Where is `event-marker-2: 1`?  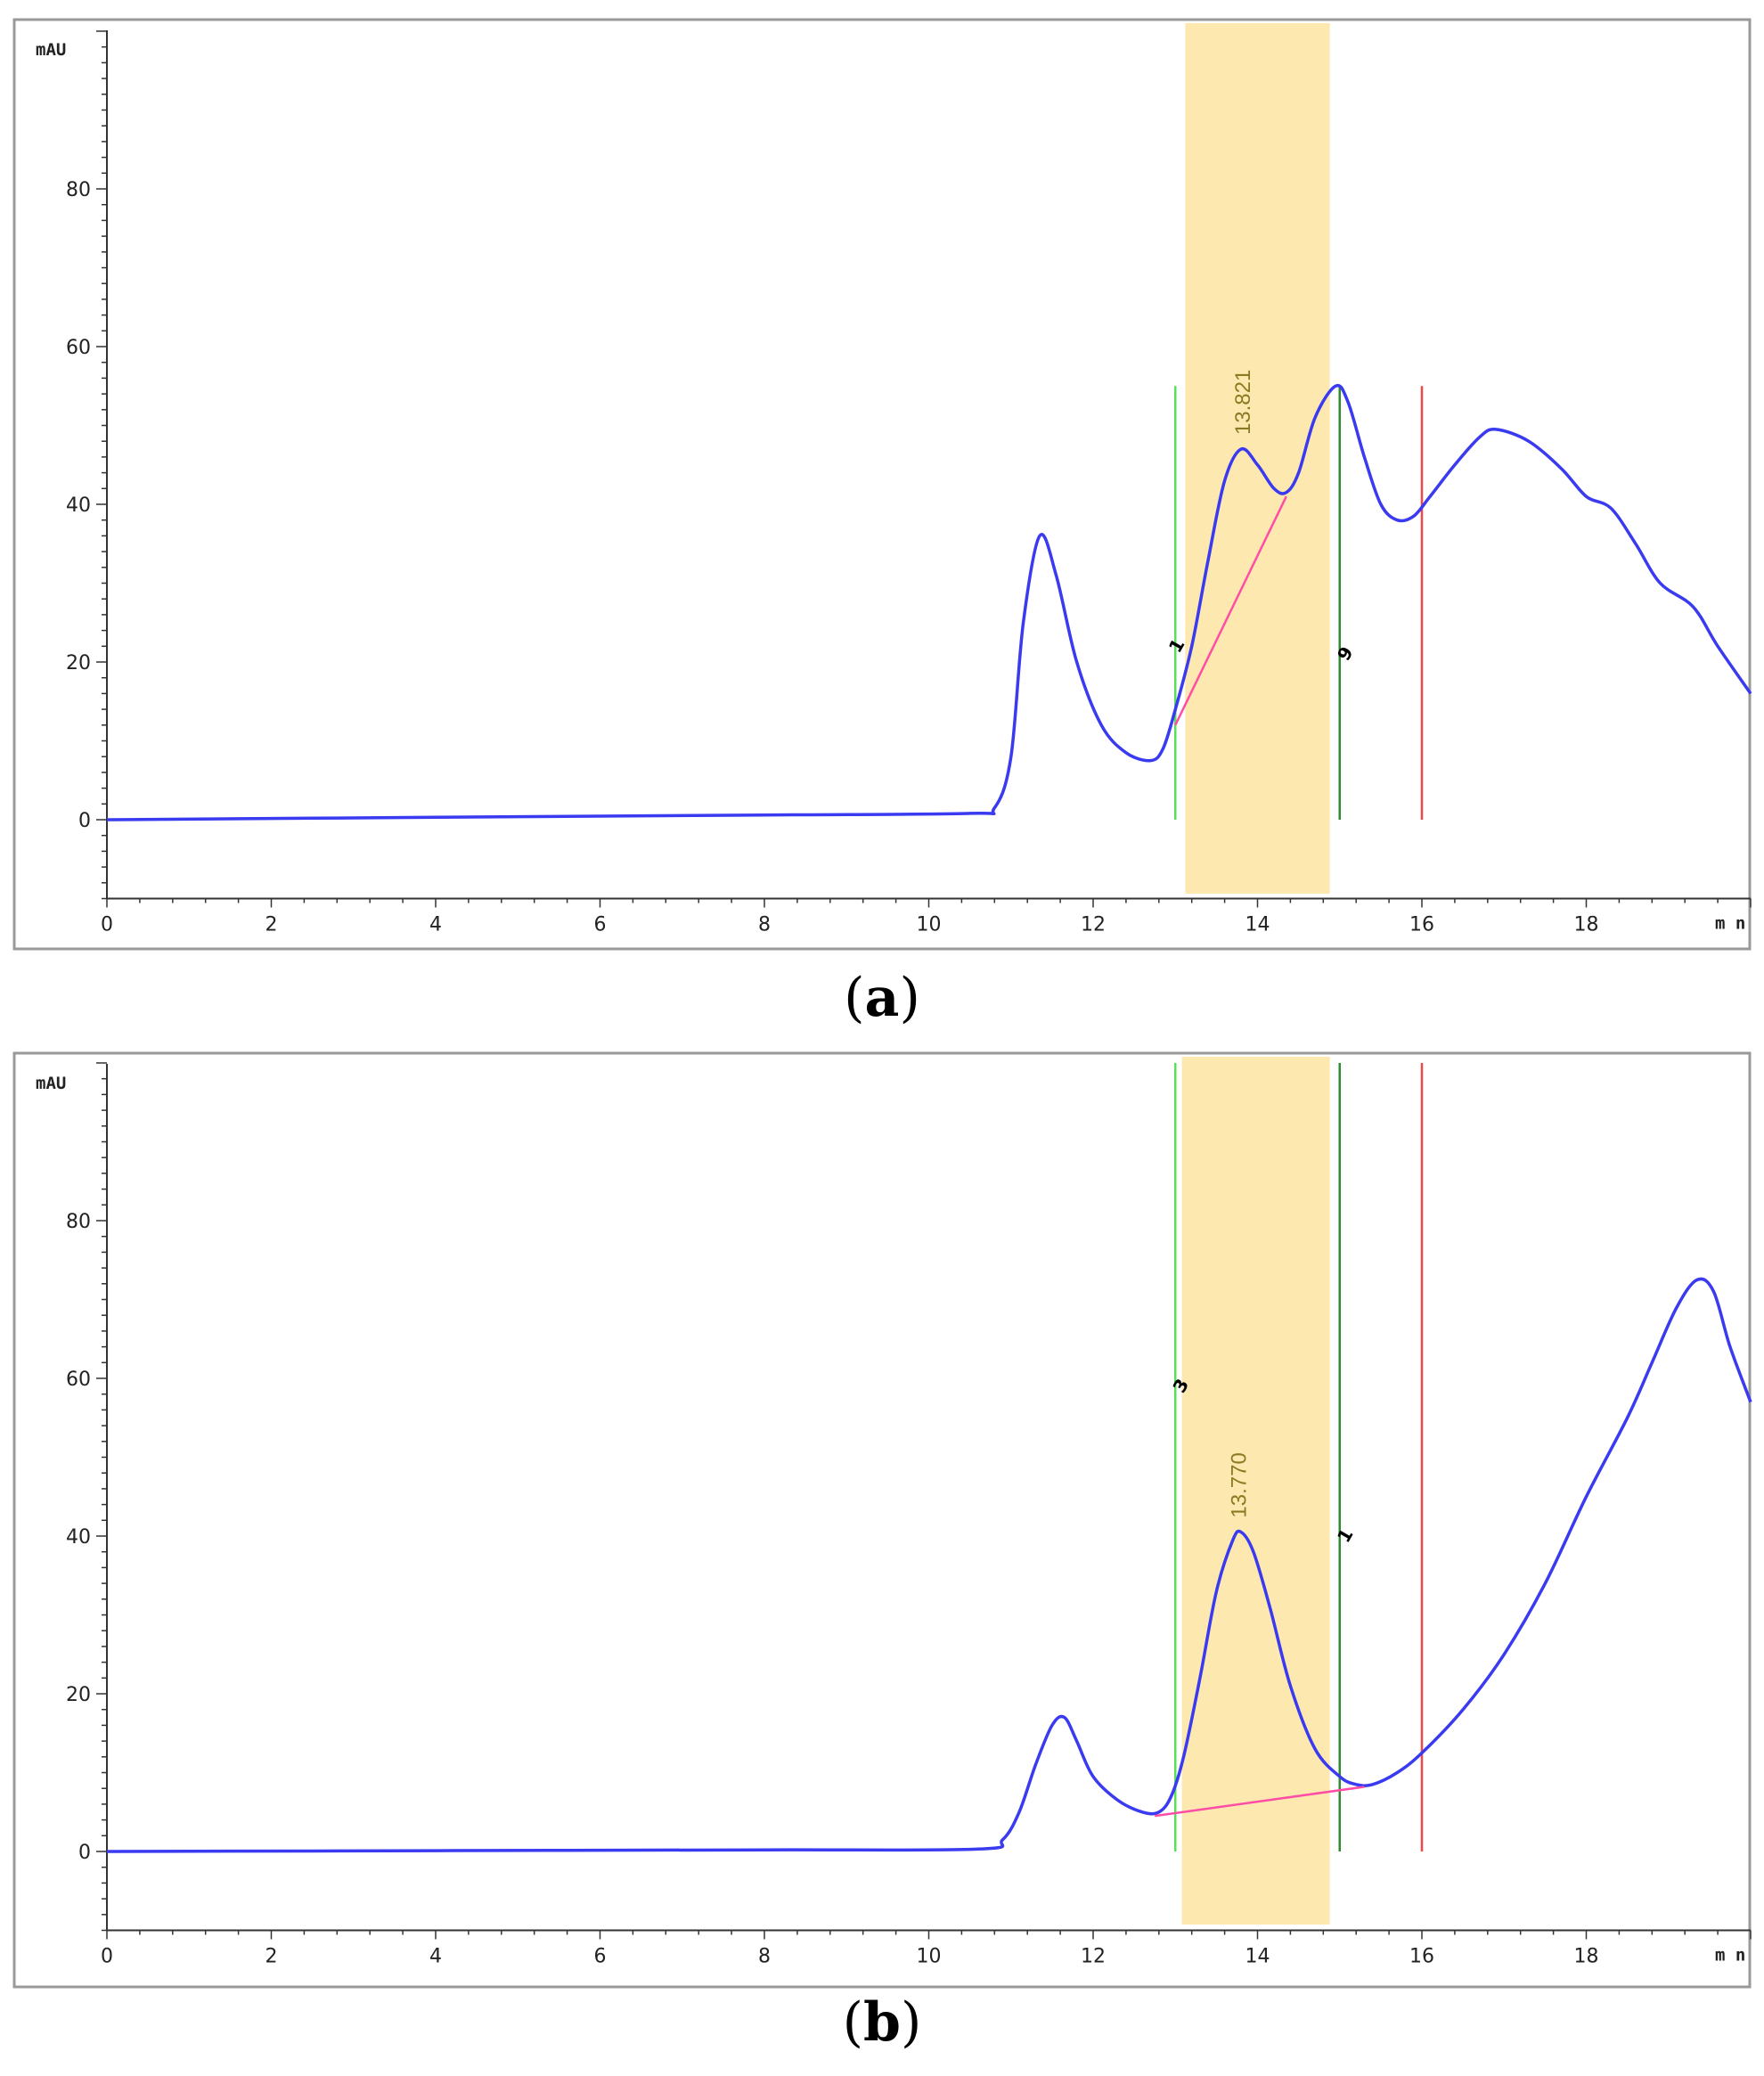
event-marker-2: 1 is located at coordinates (1345, 1535).